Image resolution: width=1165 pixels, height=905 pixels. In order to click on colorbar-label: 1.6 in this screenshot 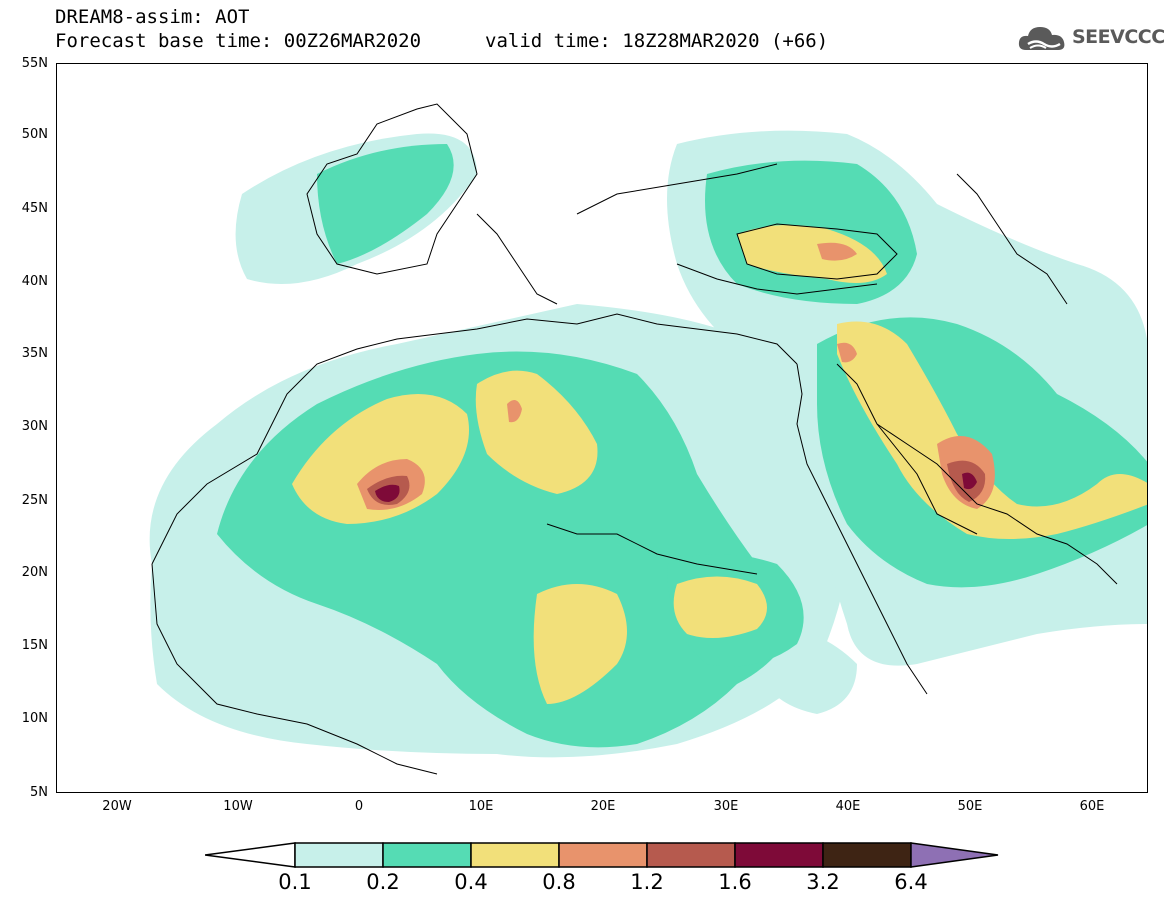, I will do `click(735, 882)`.